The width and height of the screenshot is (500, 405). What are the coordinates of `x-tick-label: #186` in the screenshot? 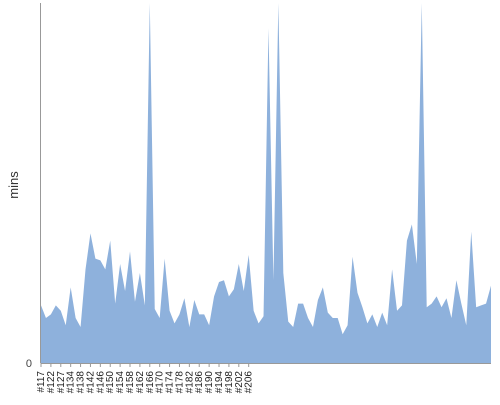 It's located at (199, 382).